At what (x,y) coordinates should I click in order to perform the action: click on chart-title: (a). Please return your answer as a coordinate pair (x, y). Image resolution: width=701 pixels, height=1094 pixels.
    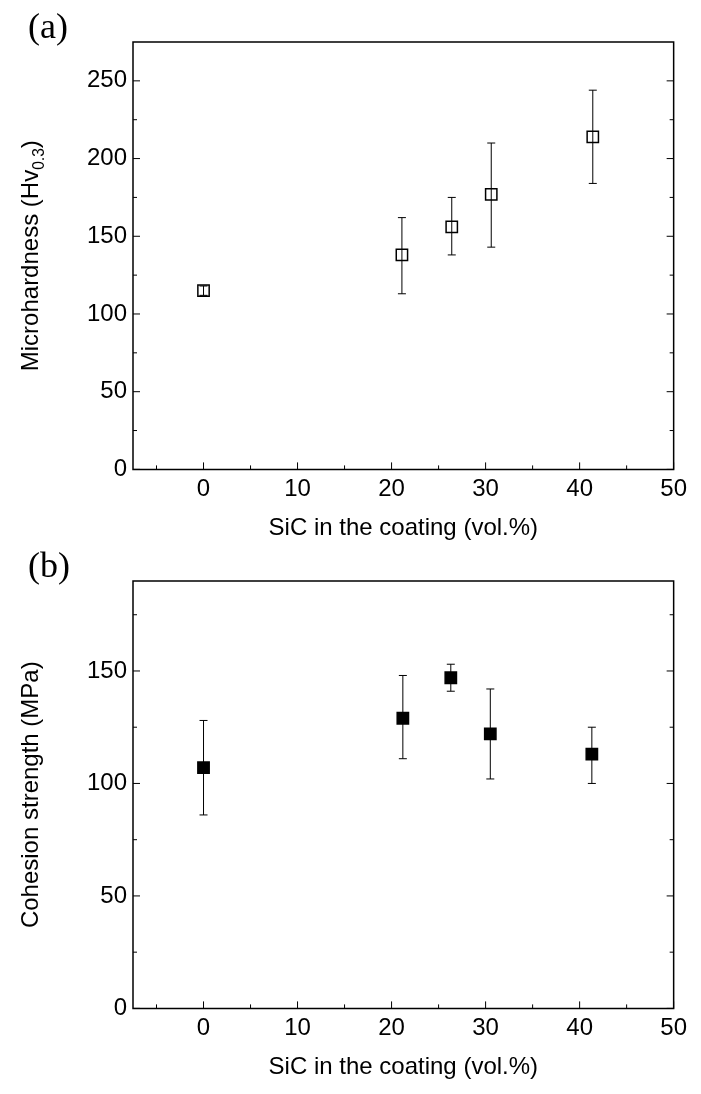
    Looking at the image, I should click on (48, 26).